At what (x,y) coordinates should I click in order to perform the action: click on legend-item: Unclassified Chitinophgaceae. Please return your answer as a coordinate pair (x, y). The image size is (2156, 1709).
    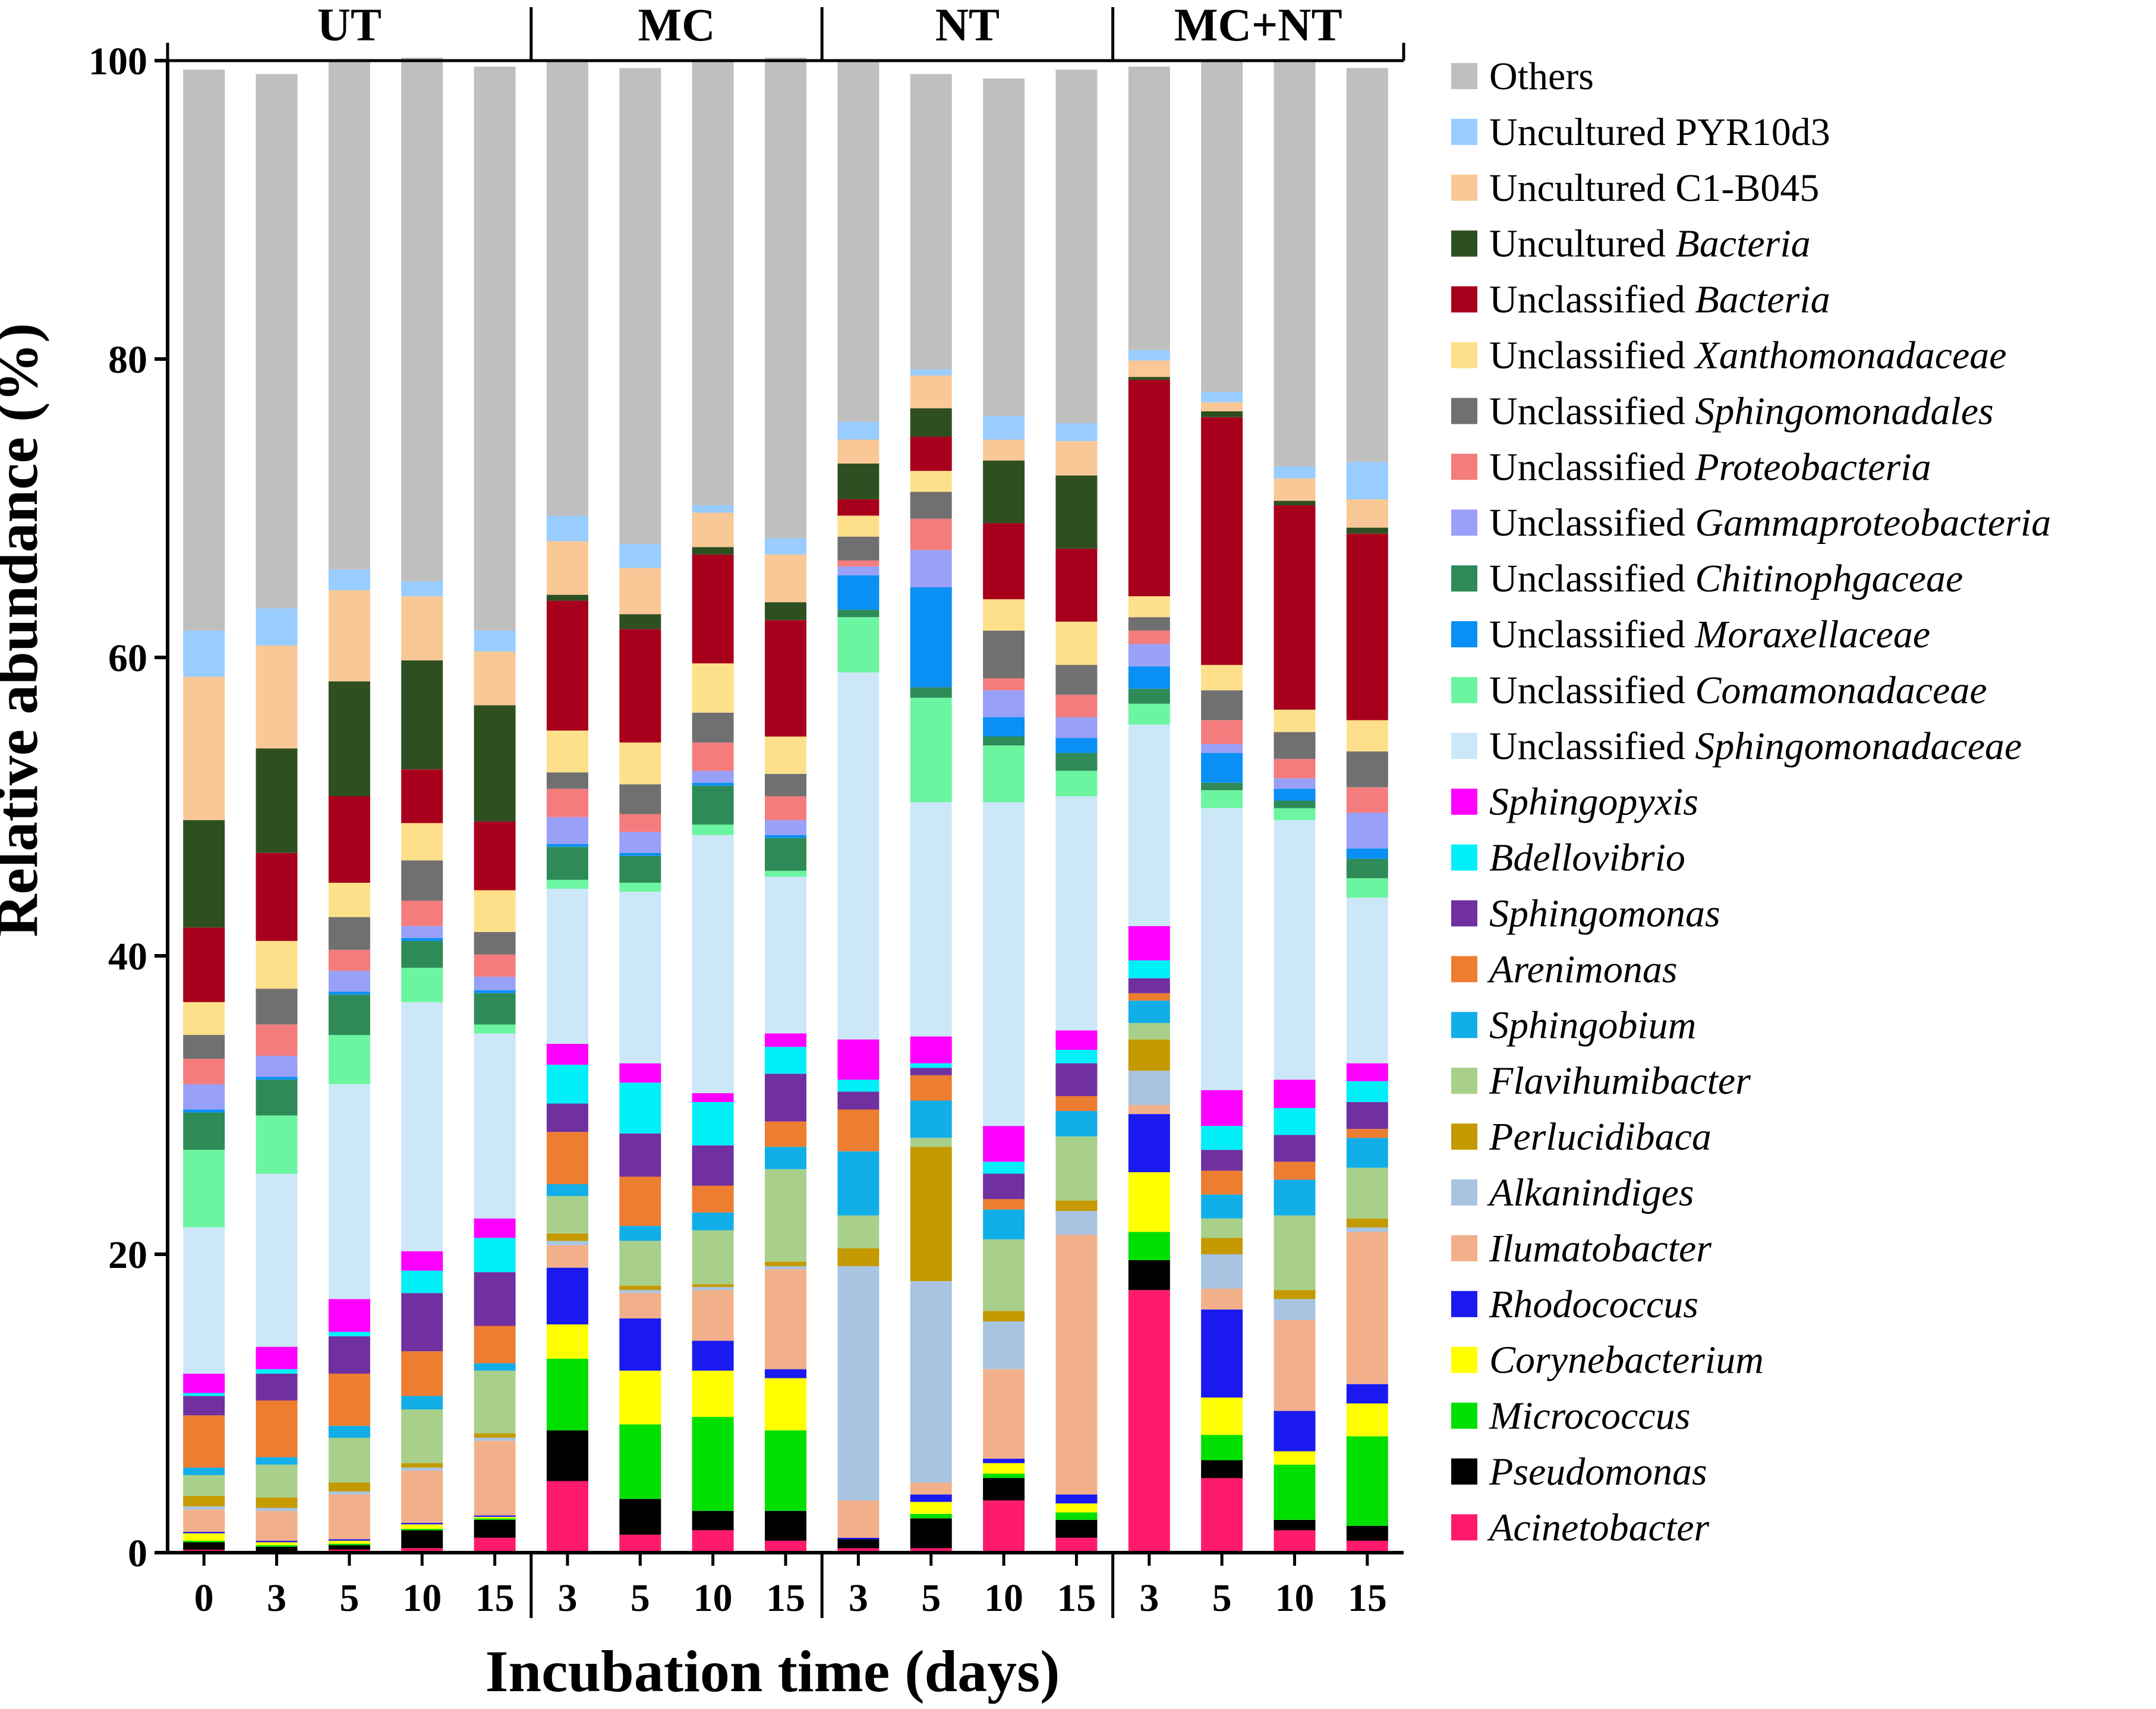
    Looking at the image, I should click on (1707, 578).